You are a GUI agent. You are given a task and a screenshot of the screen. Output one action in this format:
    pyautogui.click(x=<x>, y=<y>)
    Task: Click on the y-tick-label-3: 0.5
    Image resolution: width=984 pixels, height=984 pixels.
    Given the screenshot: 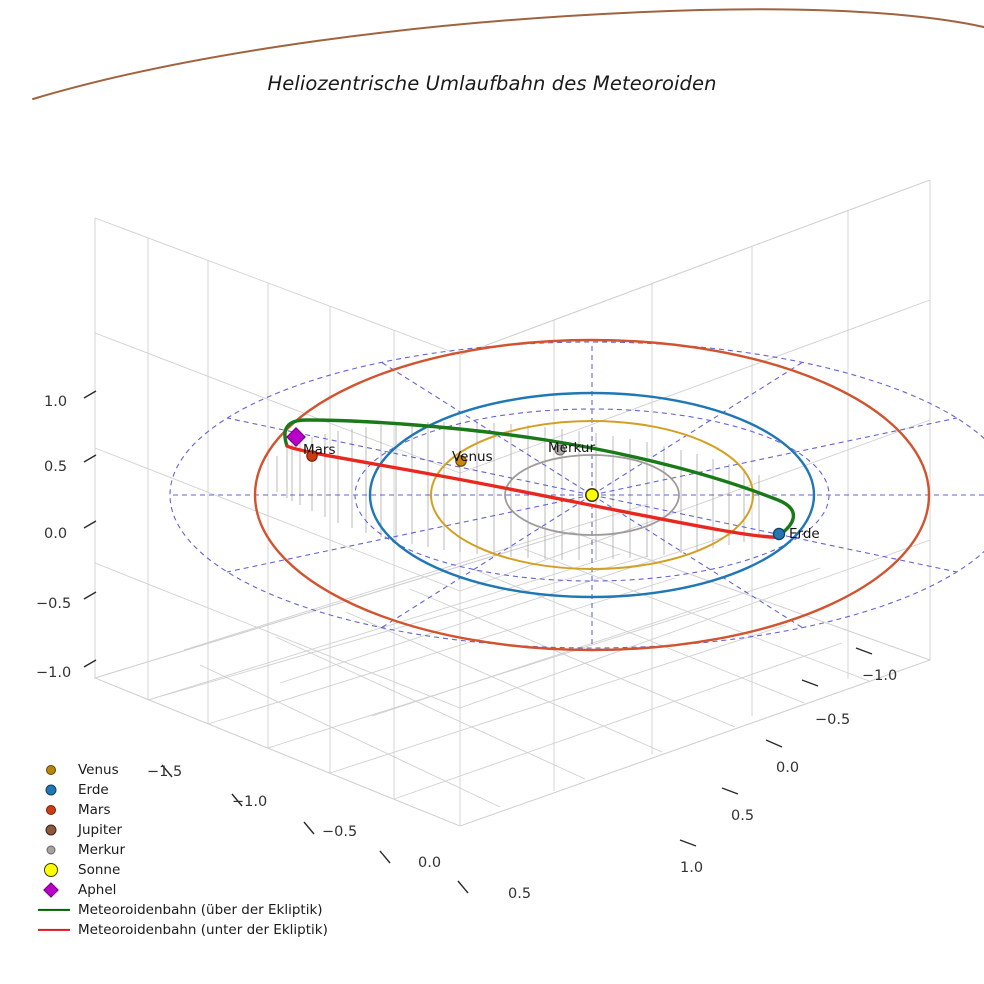 What is the action you would take?
    pyautogui.click(x=743, y=816)
    